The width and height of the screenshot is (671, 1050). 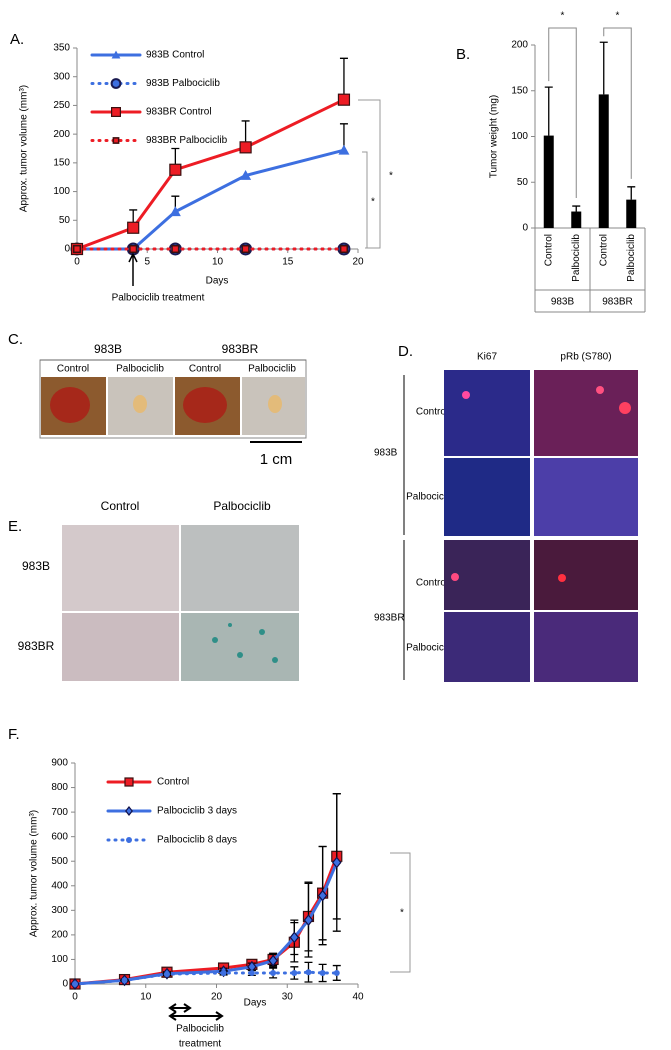 I want to click on x-tick-label: Control, so click(x=603, y=250).